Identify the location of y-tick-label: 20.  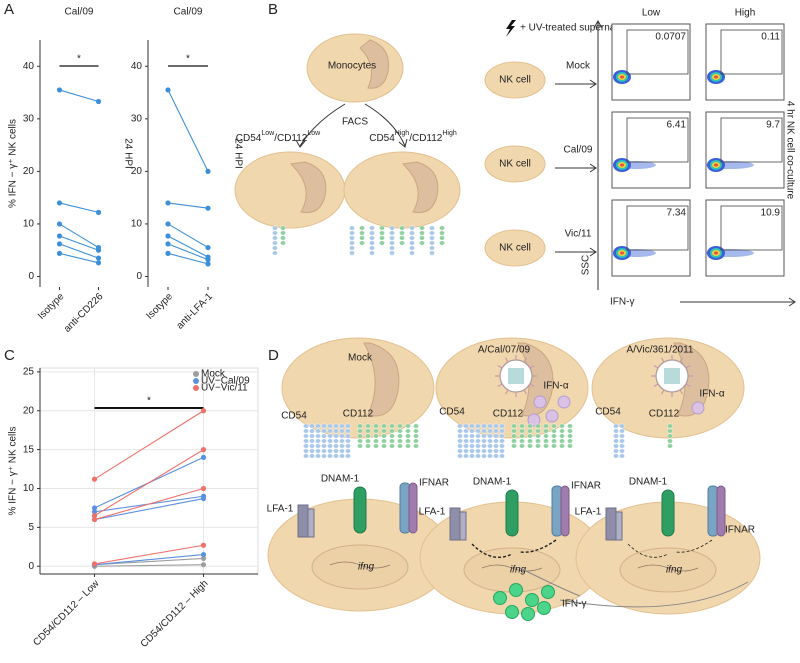
(137, 171).